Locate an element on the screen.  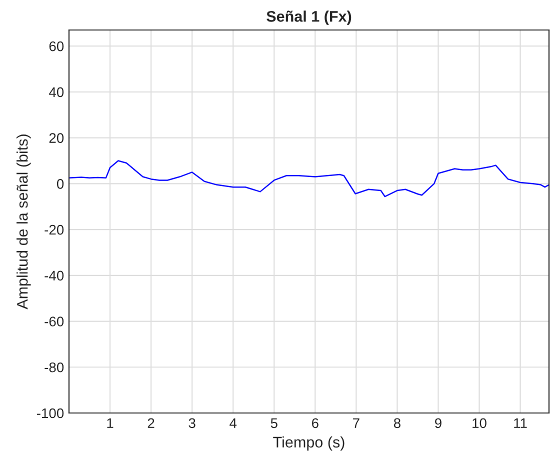
y-tick-label: -40 is located at coordinates (54, 275).